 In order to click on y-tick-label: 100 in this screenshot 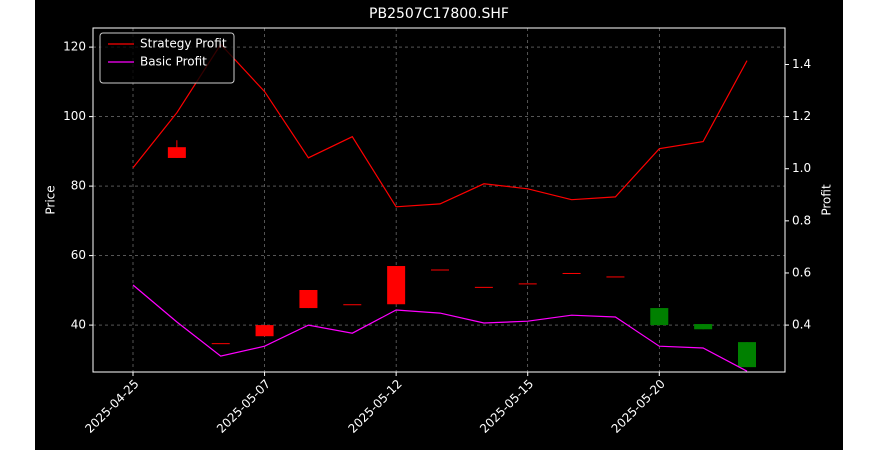, I will do `click(74, 116)`.